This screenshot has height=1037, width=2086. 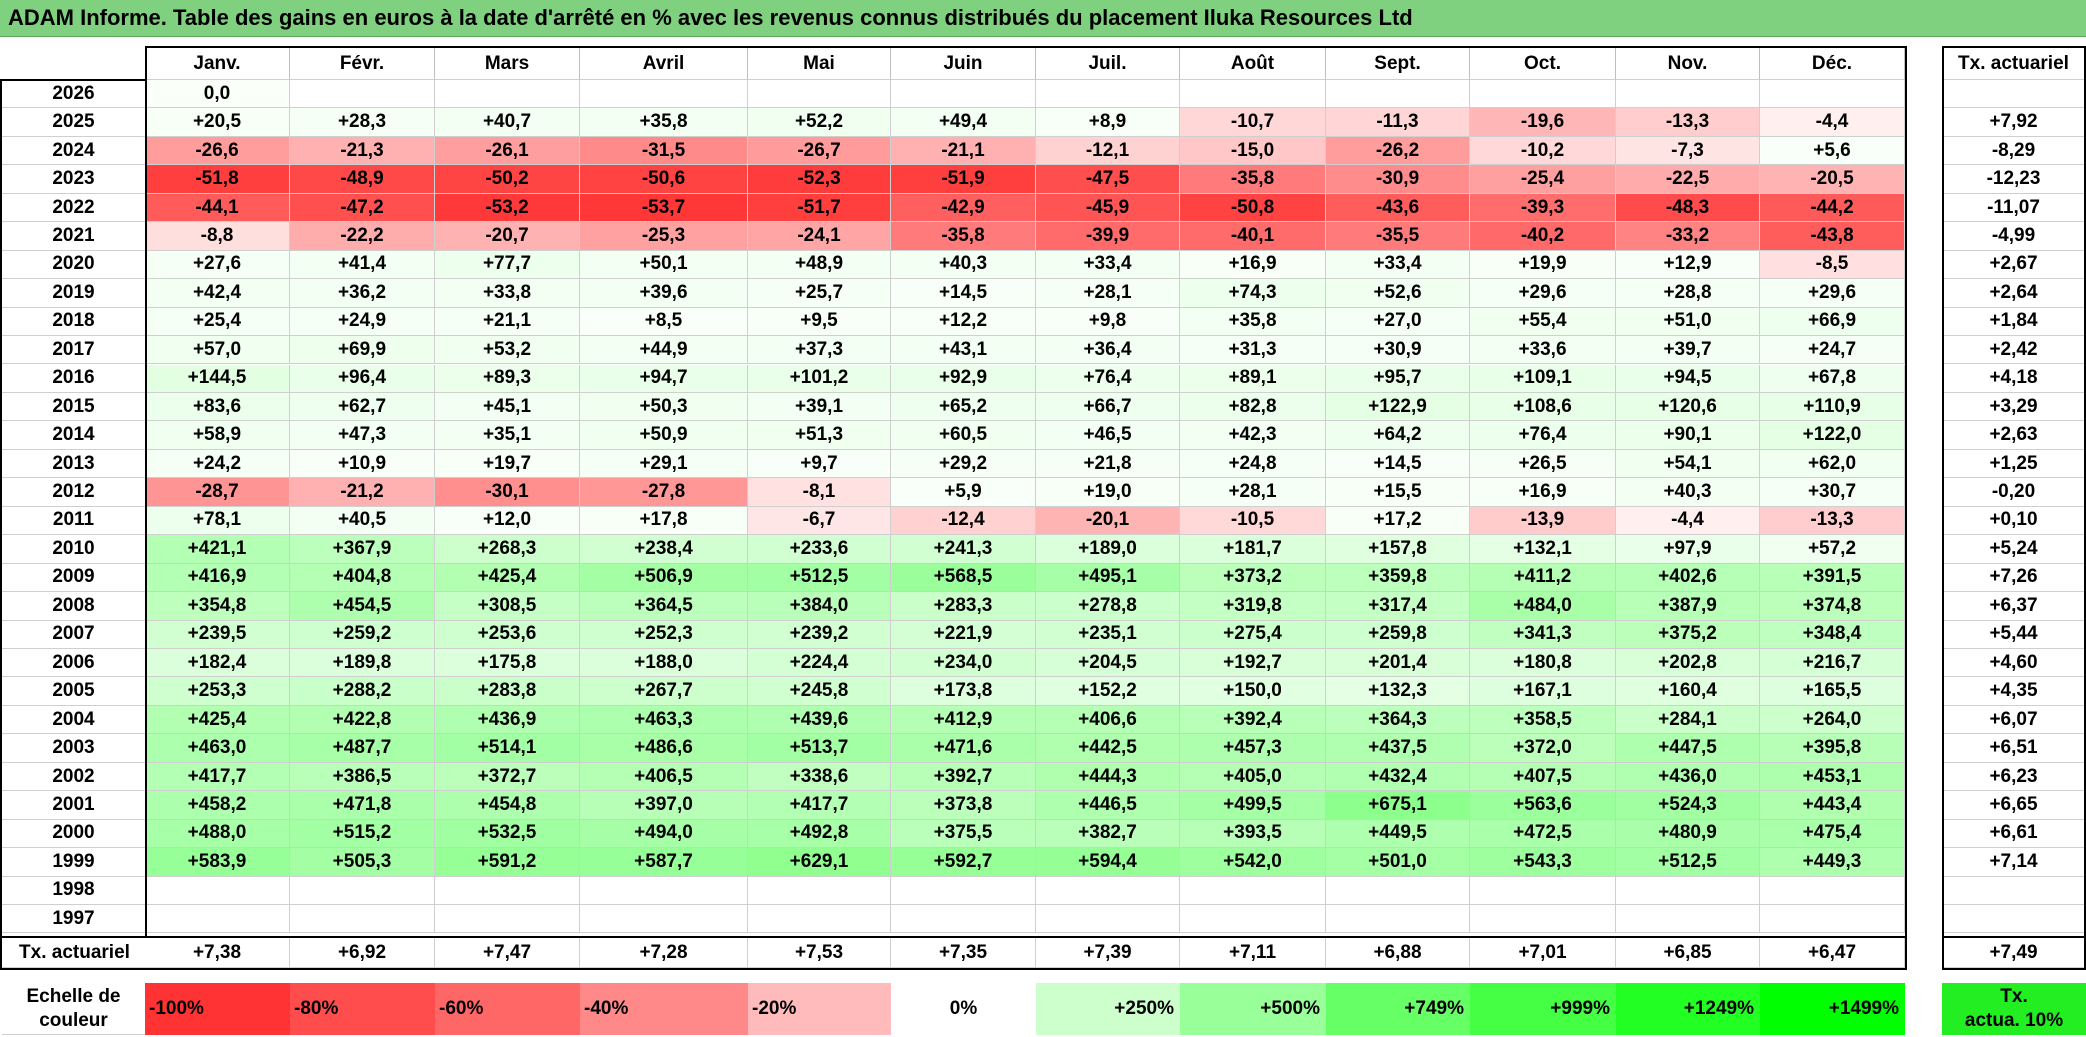 I want to click on table-cell: +110,9, so click(x=1832, y=407).